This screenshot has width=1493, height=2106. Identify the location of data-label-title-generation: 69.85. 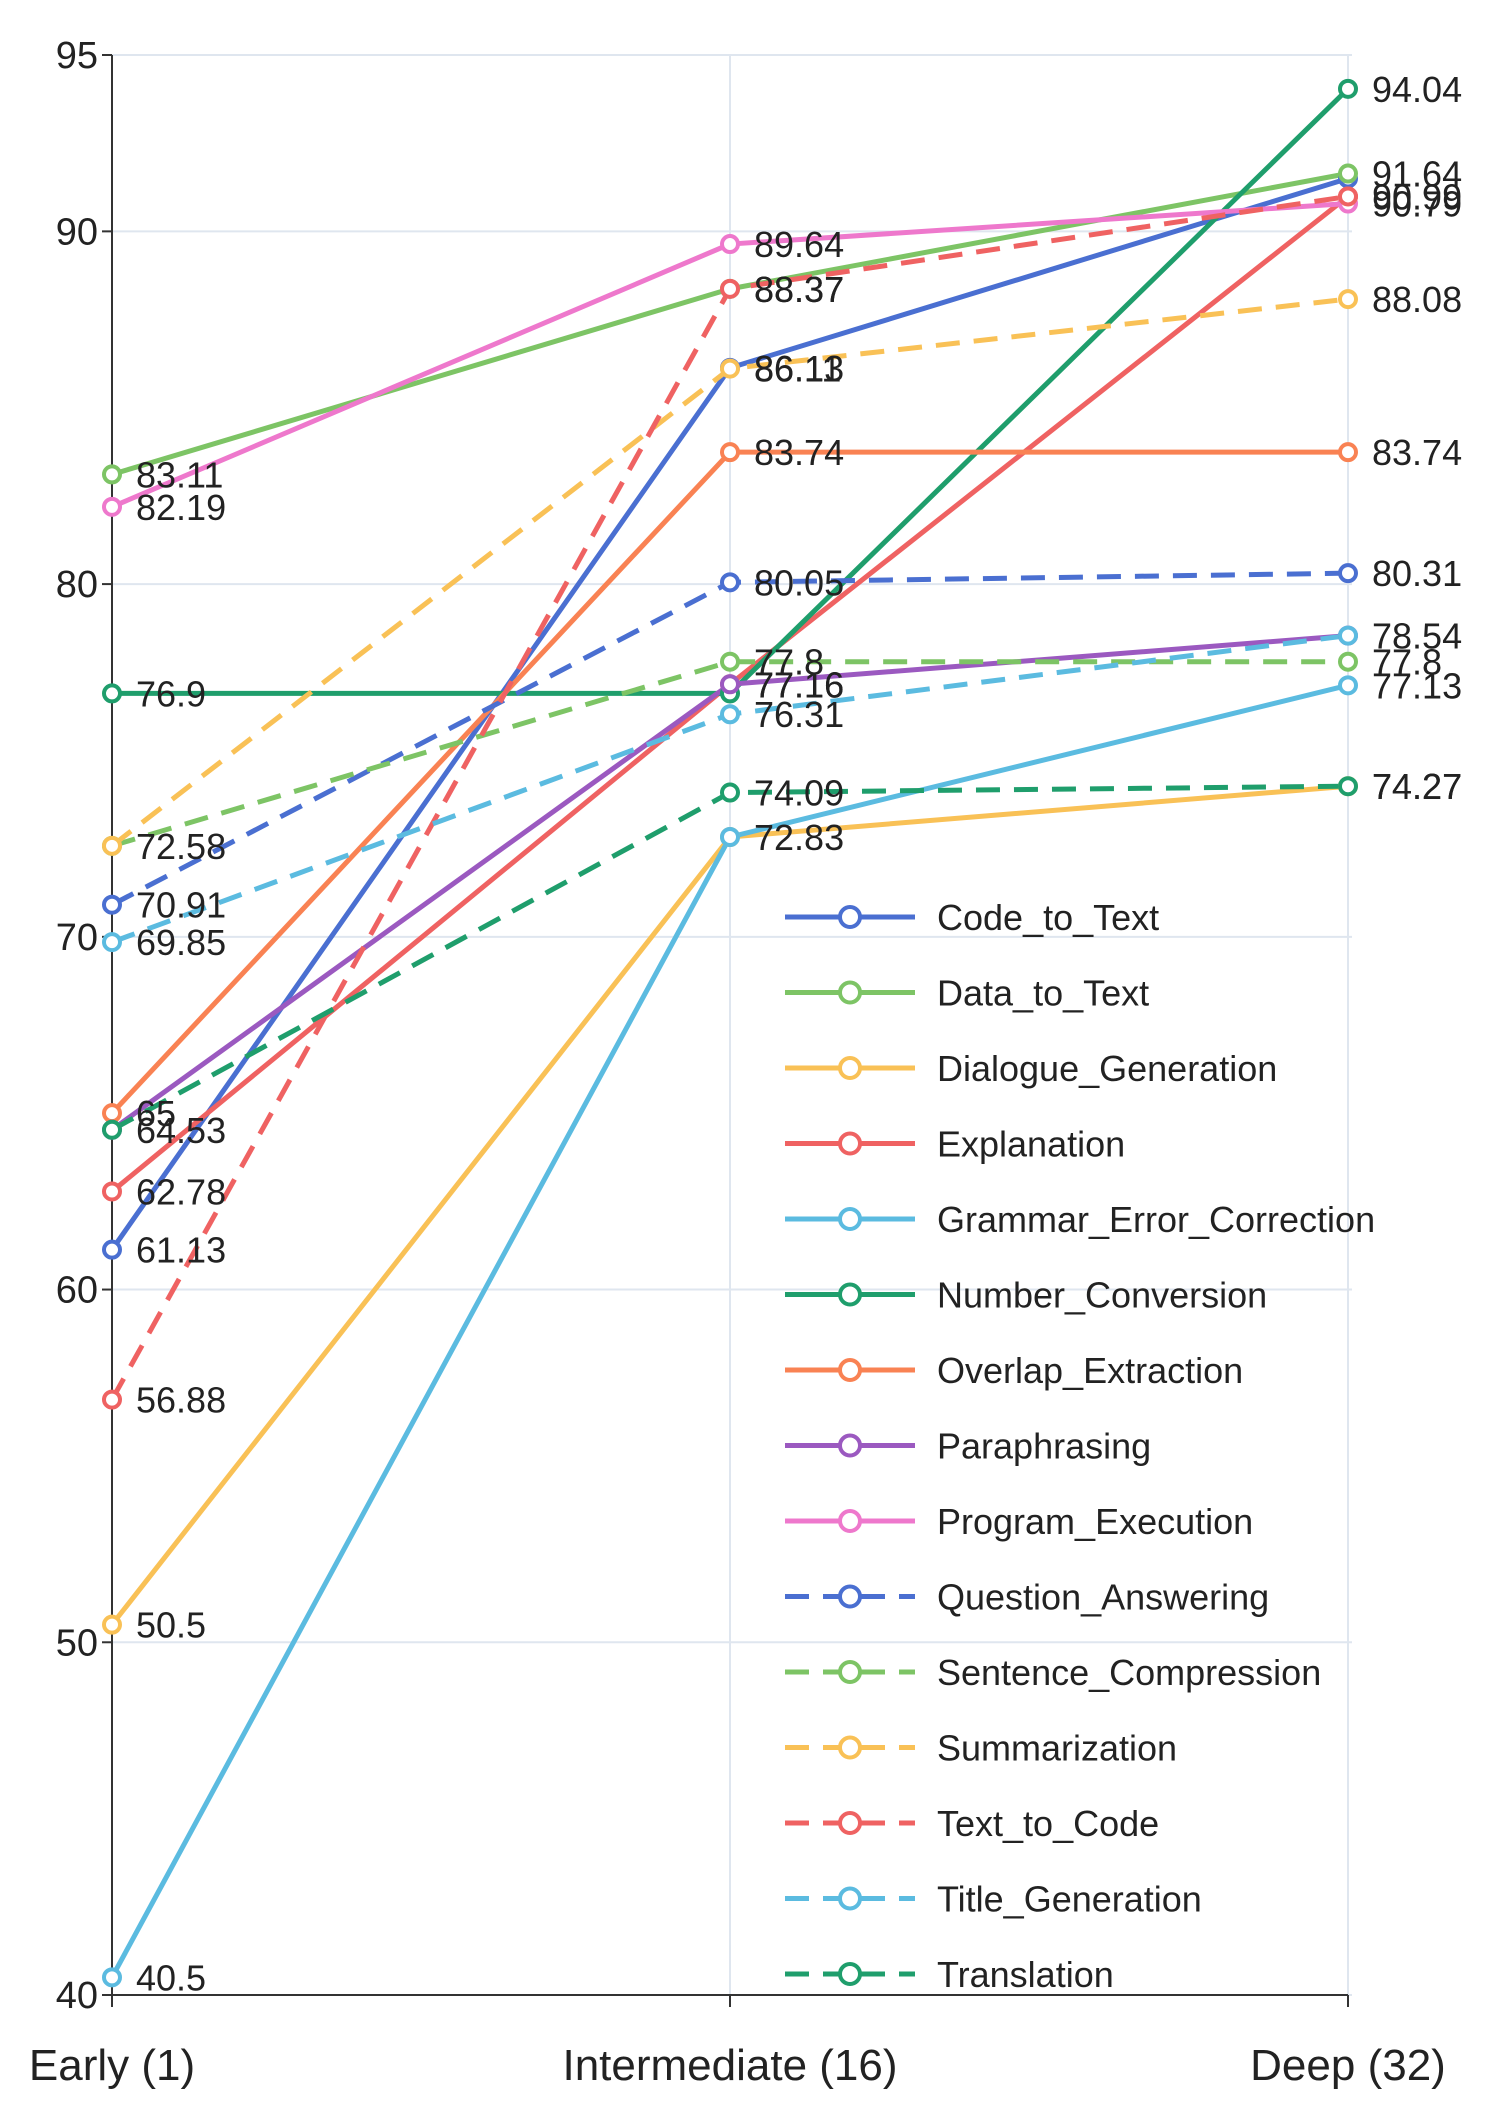
(181, 942).